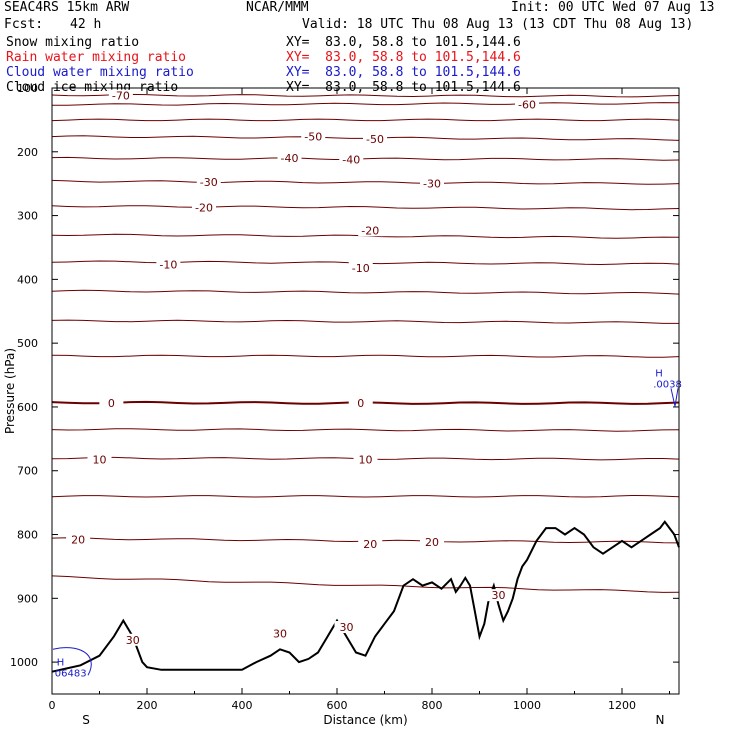 The height and width of the screenshot is (740, 740). What do you see at coordinates (27, 279) in the screenshot?
I see `y-tick-label: 400` at bounding box center [27, 279].